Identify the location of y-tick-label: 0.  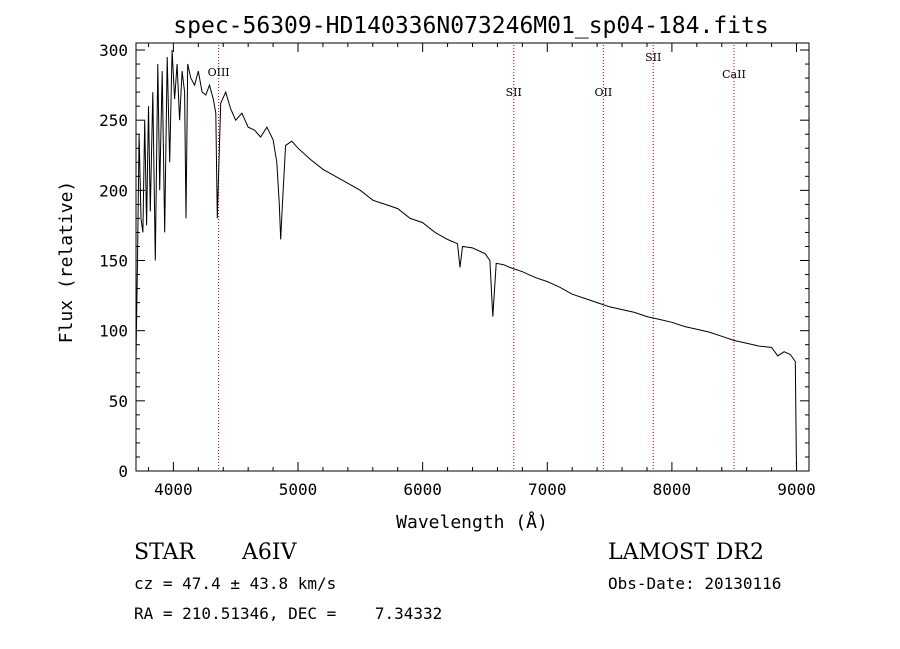
(123, 471).